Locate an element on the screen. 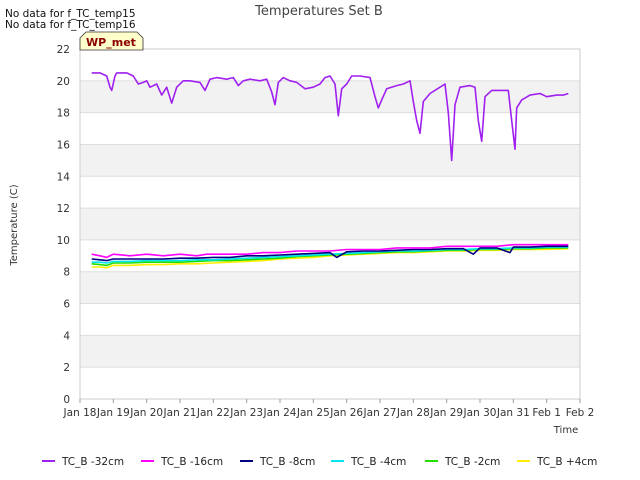 The image size is (640, 480). x-tick-label-14: Feb 1 is located at coordinates (546, 413).